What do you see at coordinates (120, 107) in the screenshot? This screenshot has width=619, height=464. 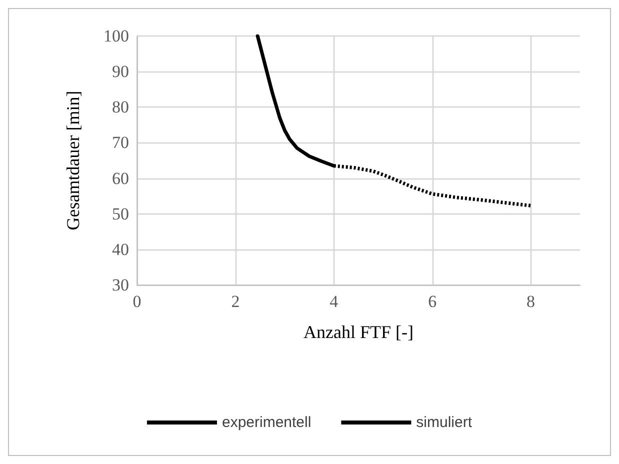 I see `y-tick-label: 80` at bounding box center [120, 107].